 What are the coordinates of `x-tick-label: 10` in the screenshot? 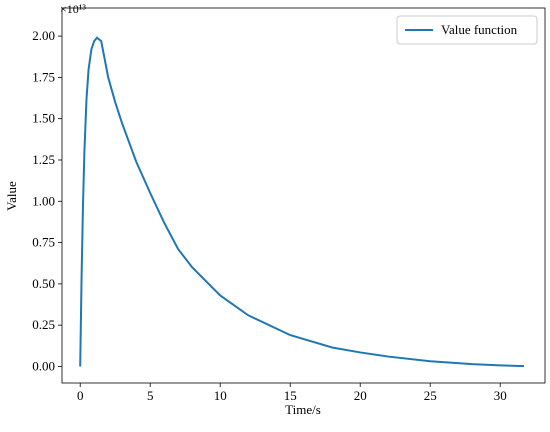 It's located at (220, 395).